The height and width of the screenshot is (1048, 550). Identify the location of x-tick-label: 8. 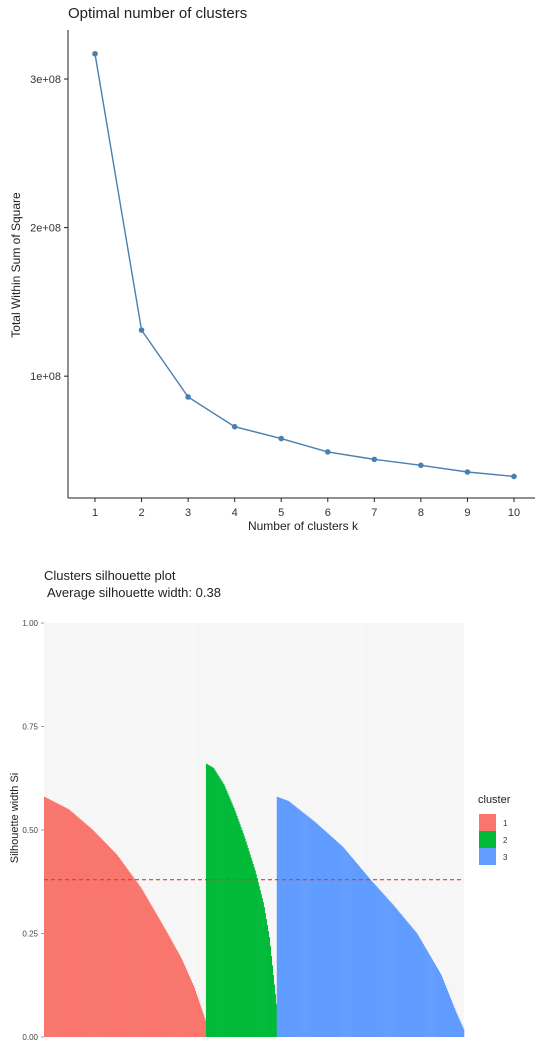
(421, 513).